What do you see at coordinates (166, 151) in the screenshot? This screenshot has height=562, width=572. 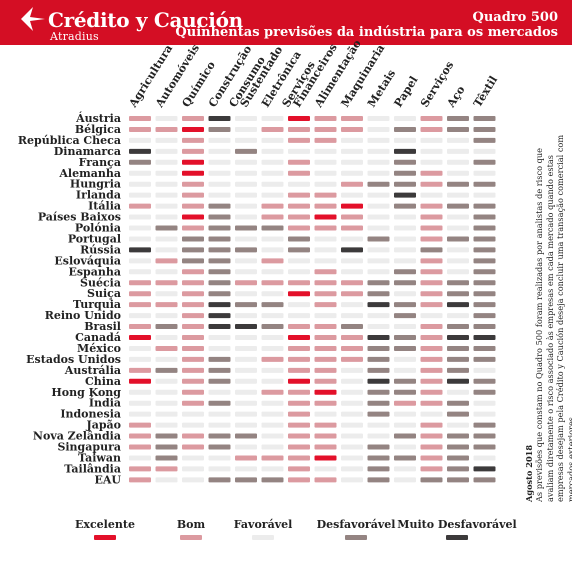 I see `cell-dinamarca-automoveis` at bounding box center [166, 151].